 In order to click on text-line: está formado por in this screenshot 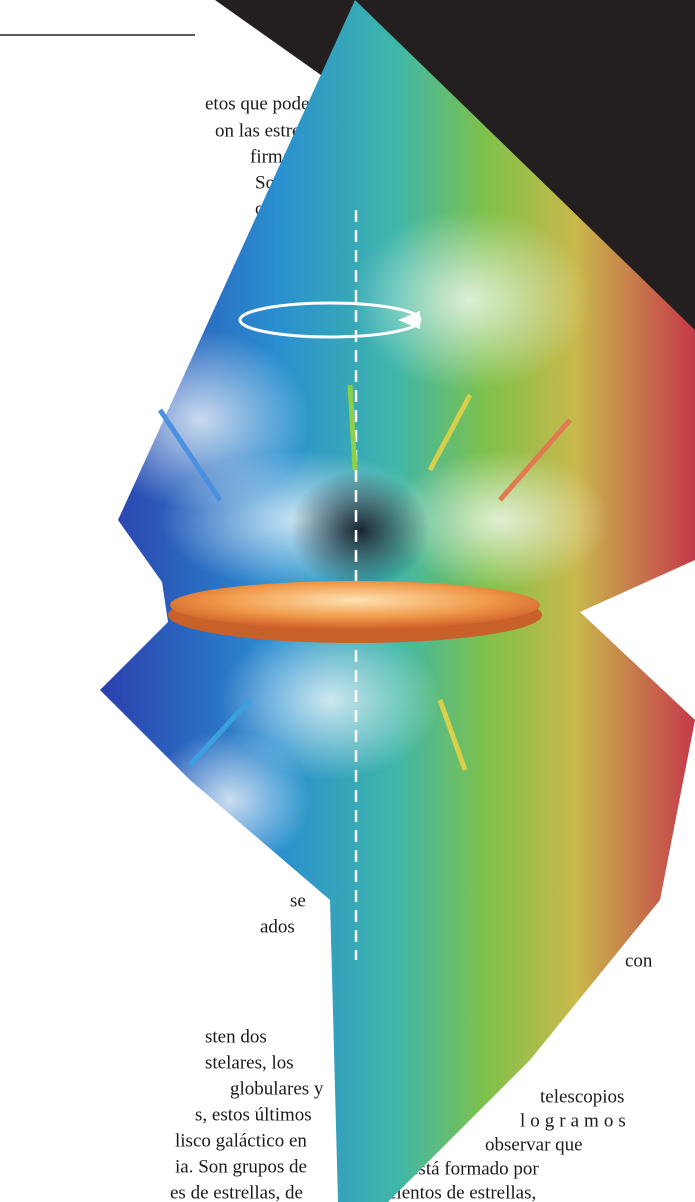, I will do `click(474, 1168)`.